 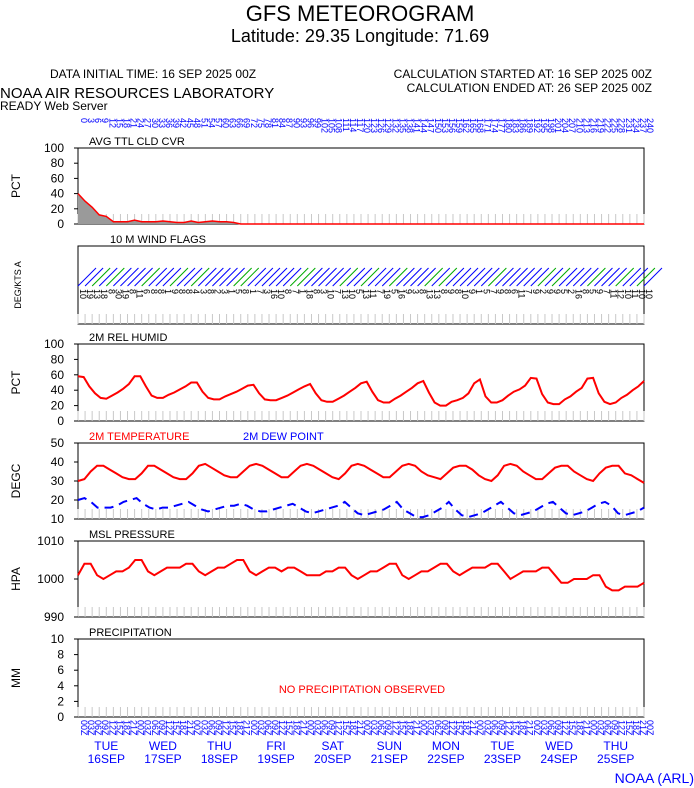 I want to click on day-of-week-label: WED, so click(x=163, y=746).